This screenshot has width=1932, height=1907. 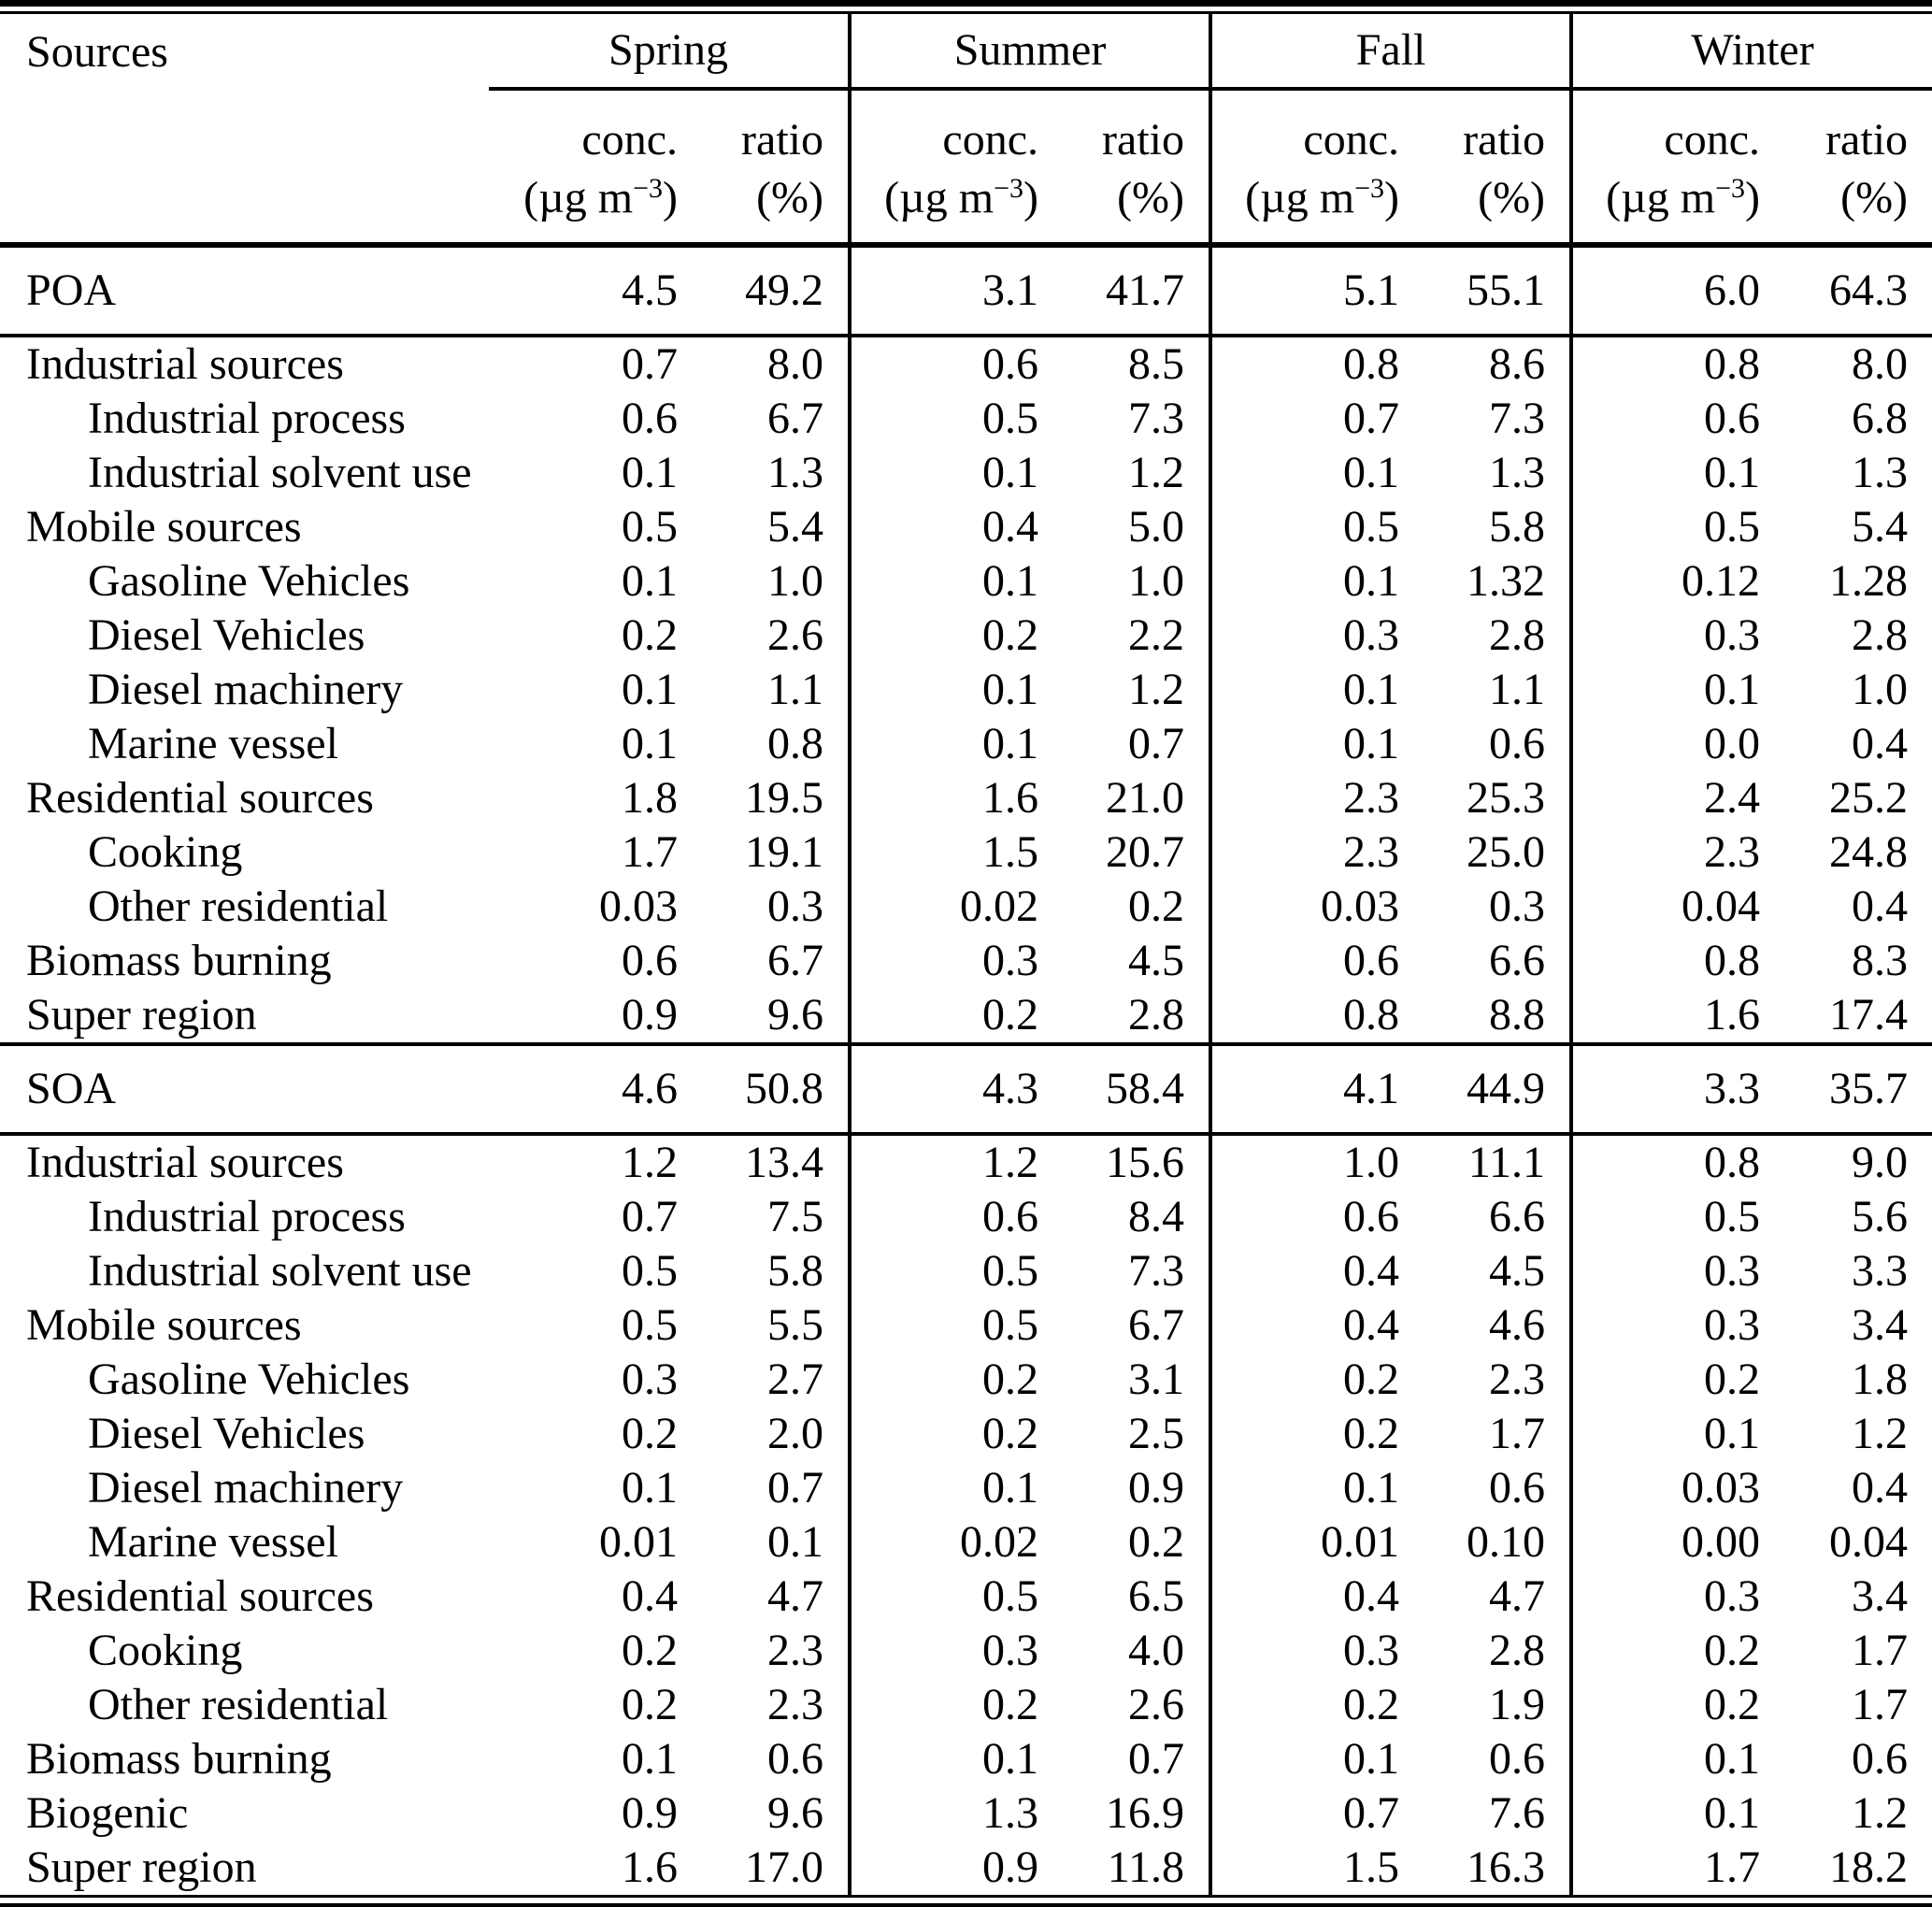 What do you see at coordinates (1880, 364) in the screenshot?
I see `ratio-value: 8.0` at bounding box center [1880, 364].